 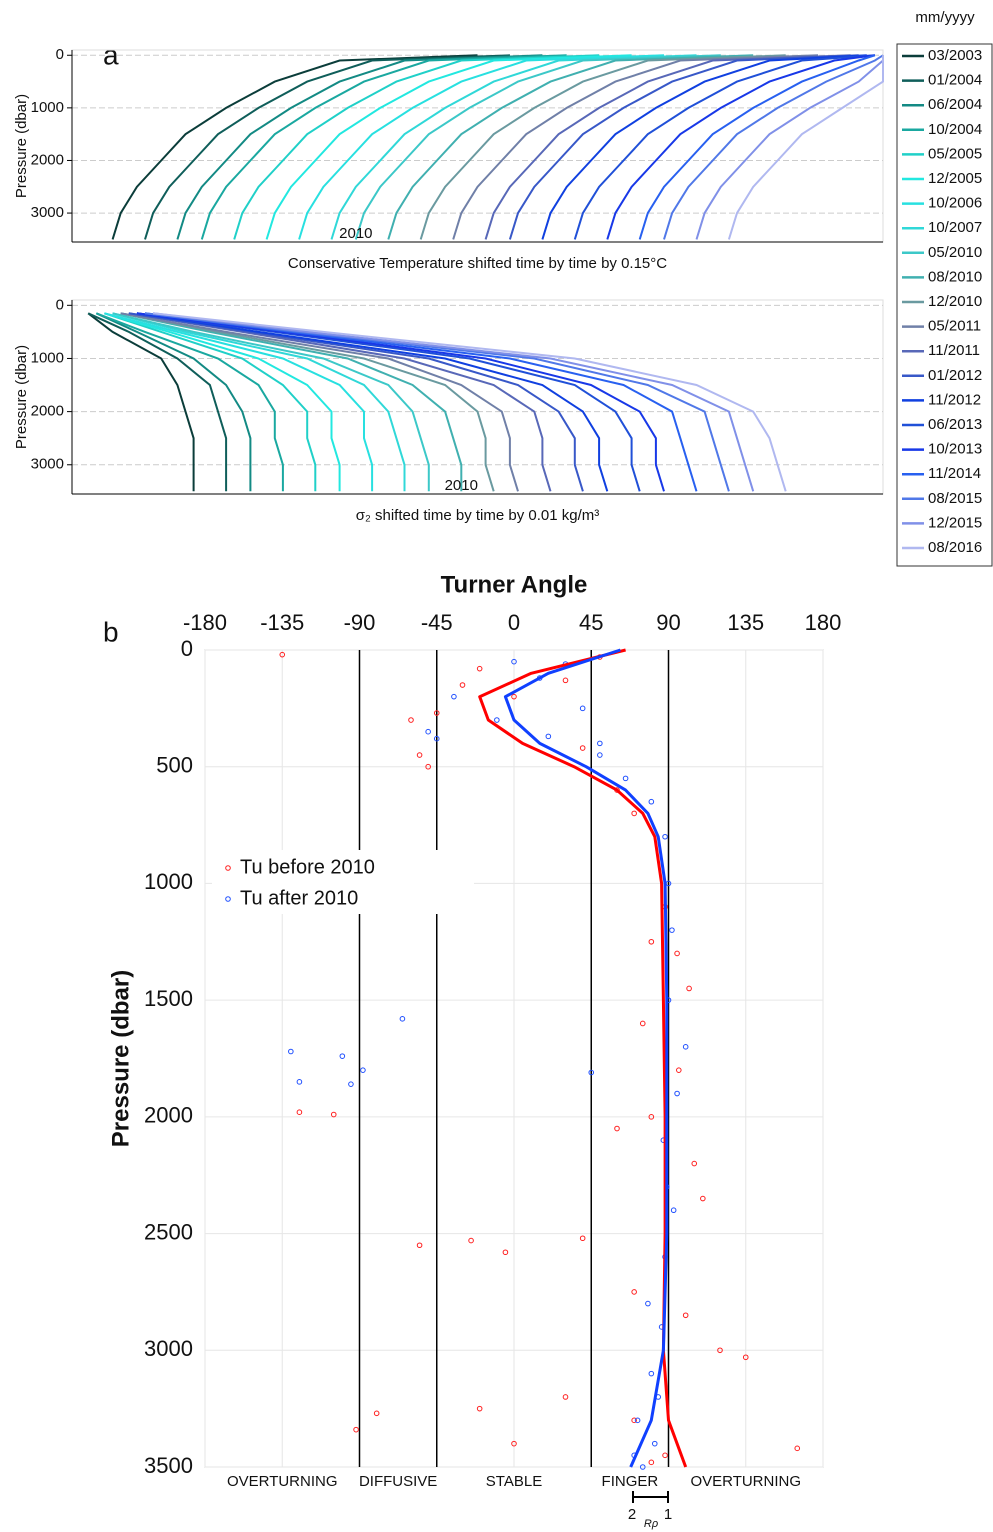 What do you see at coordinates (954, 473) in the screenshot?
I see `legend-label: 11/2014` at bounding box center [954, 473].